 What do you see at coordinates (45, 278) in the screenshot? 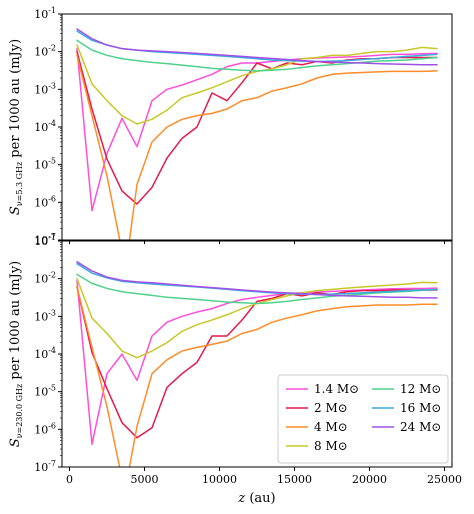
I see `bottom-y-tick-label: 10⁻²` at bounding box center [45, 278].